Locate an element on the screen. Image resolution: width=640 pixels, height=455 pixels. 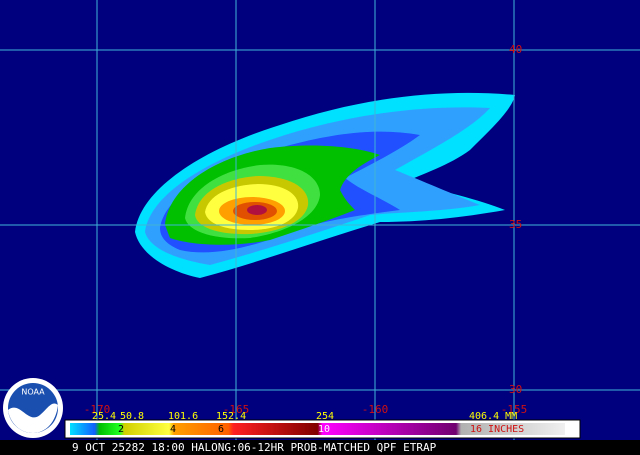
colorbar is located at coordinates (317, 429).